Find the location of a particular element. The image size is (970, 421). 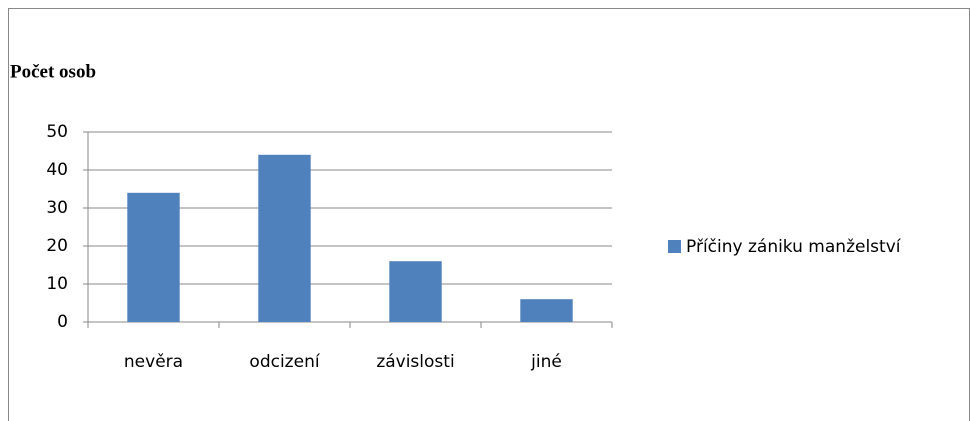

y-tick-label: 40 is located at coordinates (57, 170).